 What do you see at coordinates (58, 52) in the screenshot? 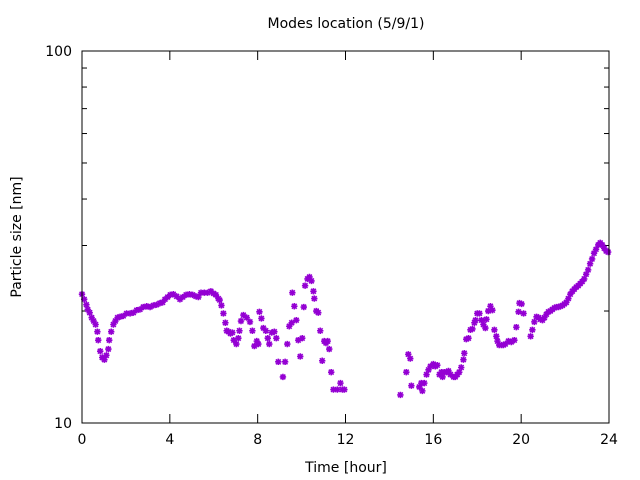
I see `y-tick-label: 100` at bounding box center [58, 52].